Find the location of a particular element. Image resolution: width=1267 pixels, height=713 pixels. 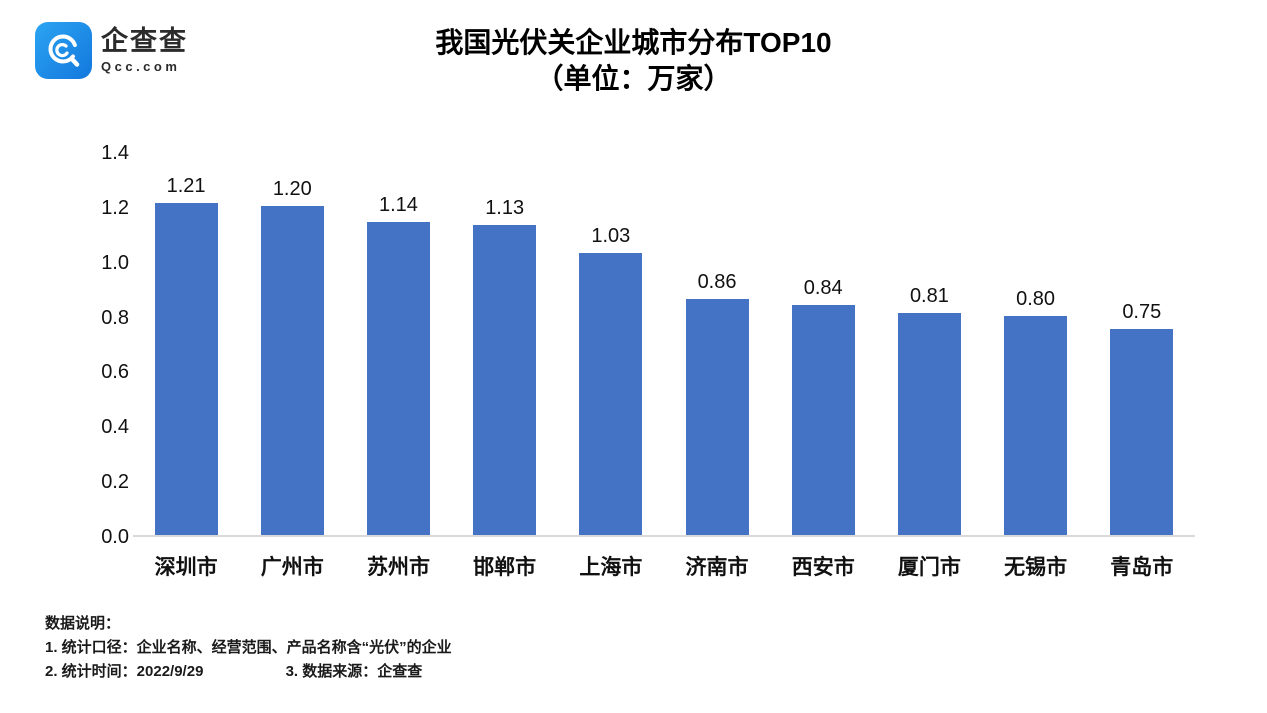

bar-value-label: 1.14 is located at coordinates (398, 205).